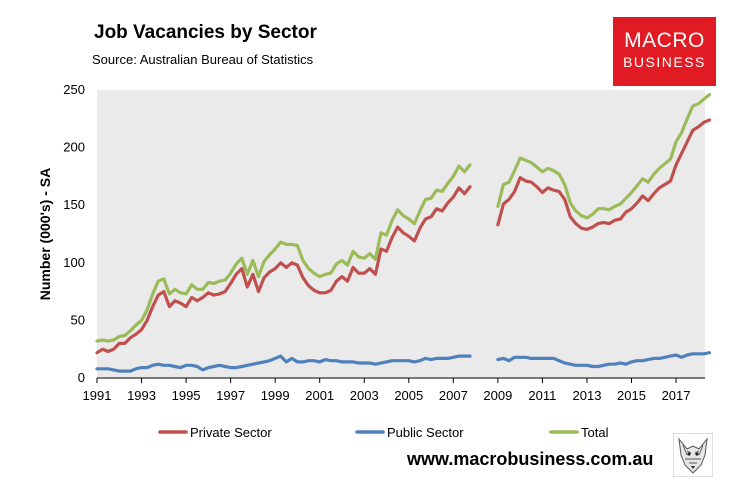 The image size is (737, 485). What do you see at coordinates (497, 395) in the screenshot?
I see `x-tick-label: 2009` at bounding box center [497, 395].